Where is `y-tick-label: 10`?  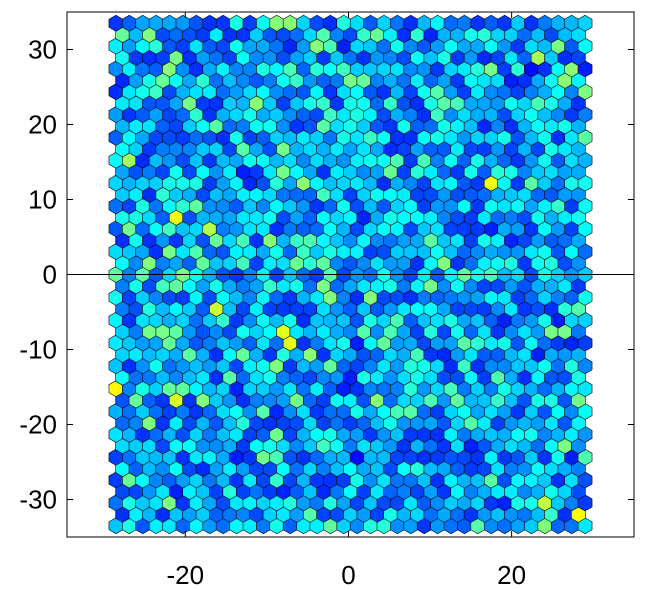 y-tick-label: 10 is located at coordinates (42, 200).